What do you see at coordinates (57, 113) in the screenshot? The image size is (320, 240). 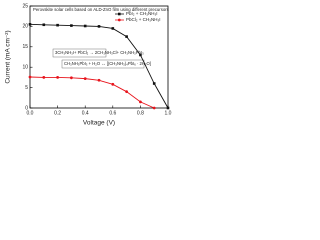 I see `x-tick-label: 0.2` at bounding box center [57, 113].